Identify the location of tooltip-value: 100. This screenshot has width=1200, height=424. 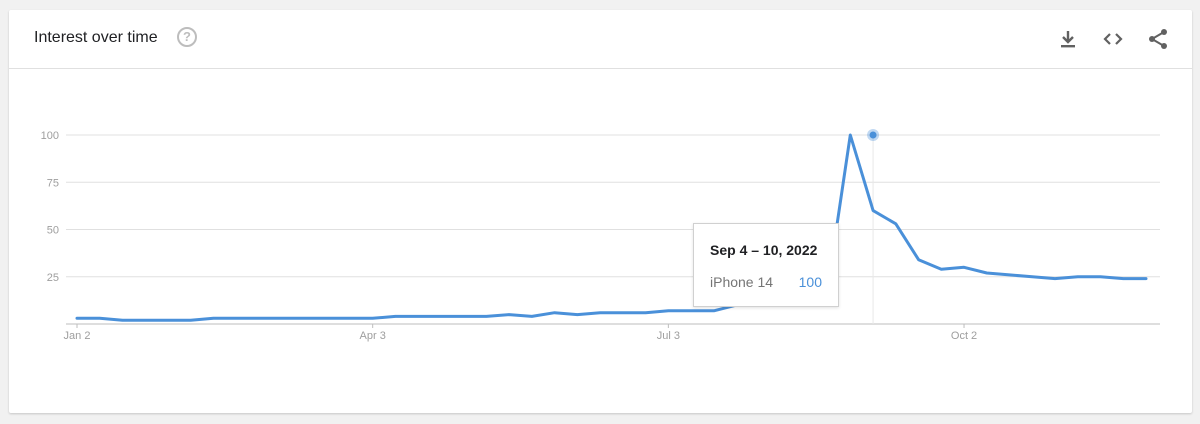
(810, 282).